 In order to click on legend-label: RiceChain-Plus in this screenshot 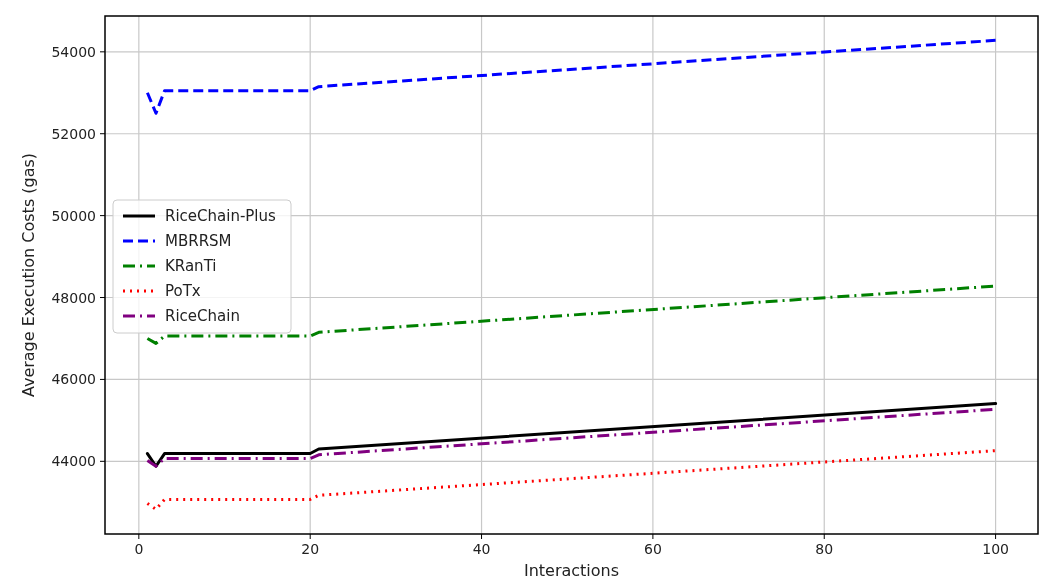, I will do `click(221, 216)`.